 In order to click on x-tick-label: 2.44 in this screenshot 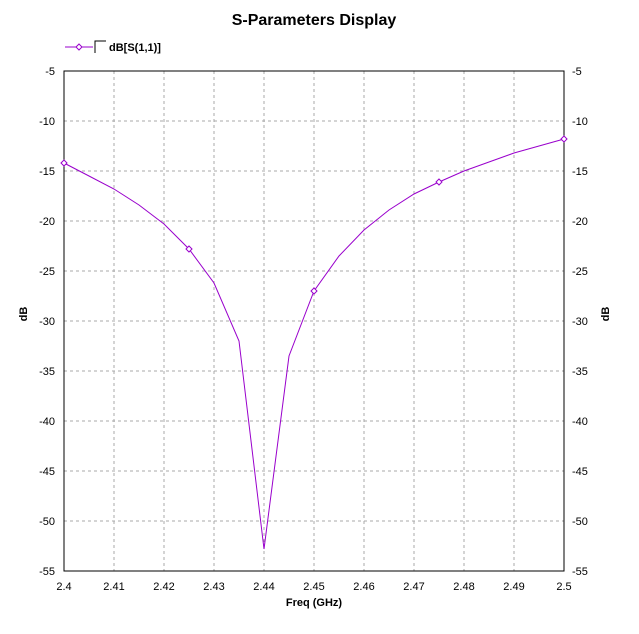, I will do `click(263, 587)`.